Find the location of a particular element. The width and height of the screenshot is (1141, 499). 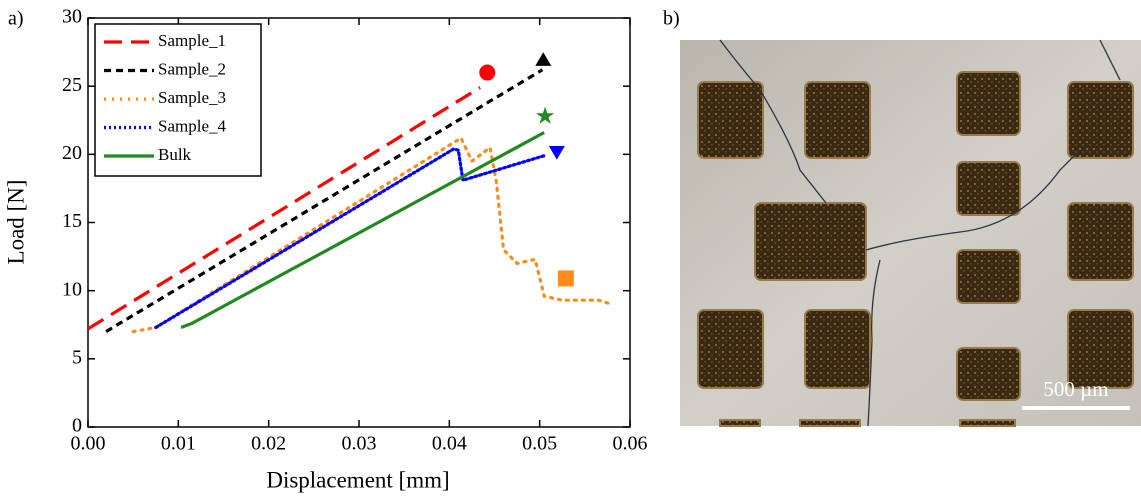

legend-box is located at coordinates (178, 100).